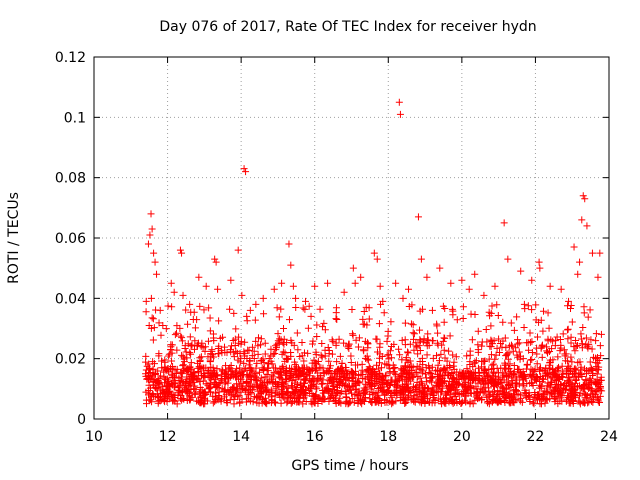 This screenshot has width=640, height=480. I want to click on y-tick-label: 0.12, so click(70, 58).